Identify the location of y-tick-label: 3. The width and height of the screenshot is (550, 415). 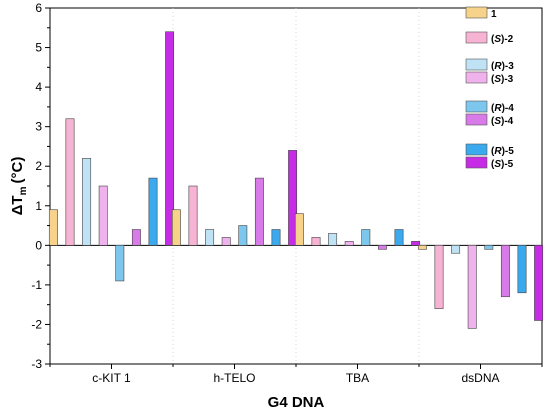
(38, 127).